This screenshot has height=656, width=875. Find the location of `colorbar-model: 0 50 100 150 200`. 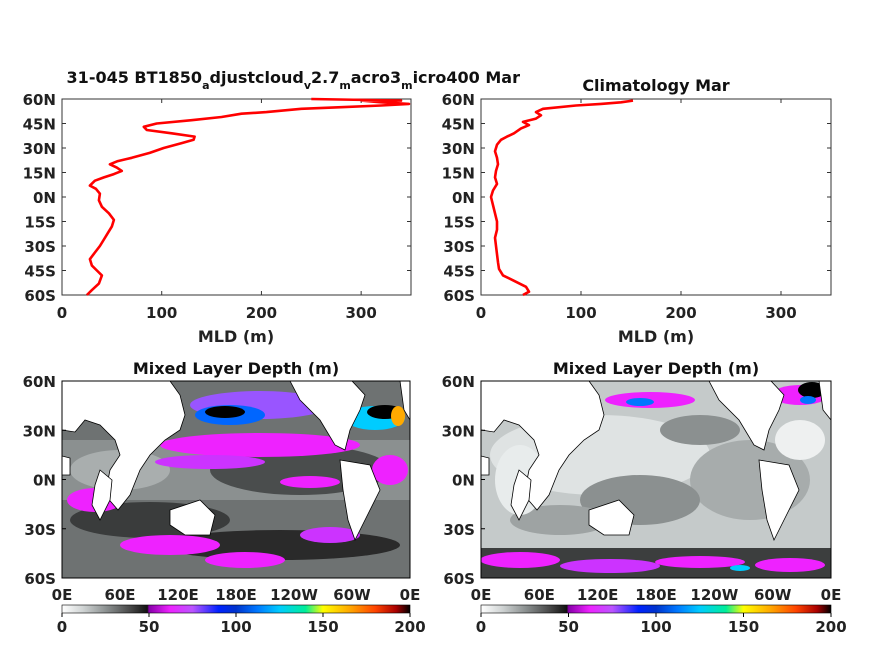

colorbar-model: 0 50 100 150 200 is located at coordinates (241, 620).